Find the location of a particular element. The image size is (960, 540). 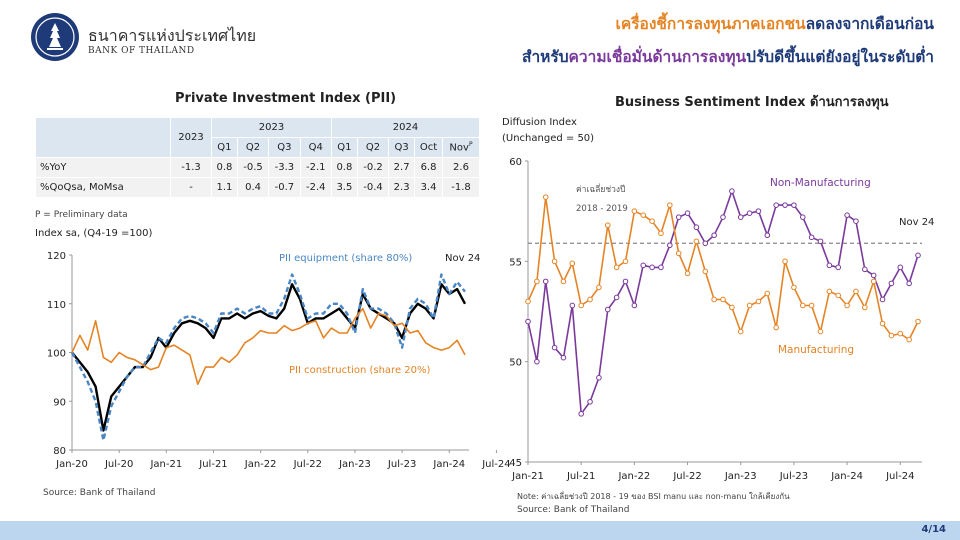

reference-label-line-1: ค่าเฉลี่ยช่วงปี is located at coordinates (600, 189).